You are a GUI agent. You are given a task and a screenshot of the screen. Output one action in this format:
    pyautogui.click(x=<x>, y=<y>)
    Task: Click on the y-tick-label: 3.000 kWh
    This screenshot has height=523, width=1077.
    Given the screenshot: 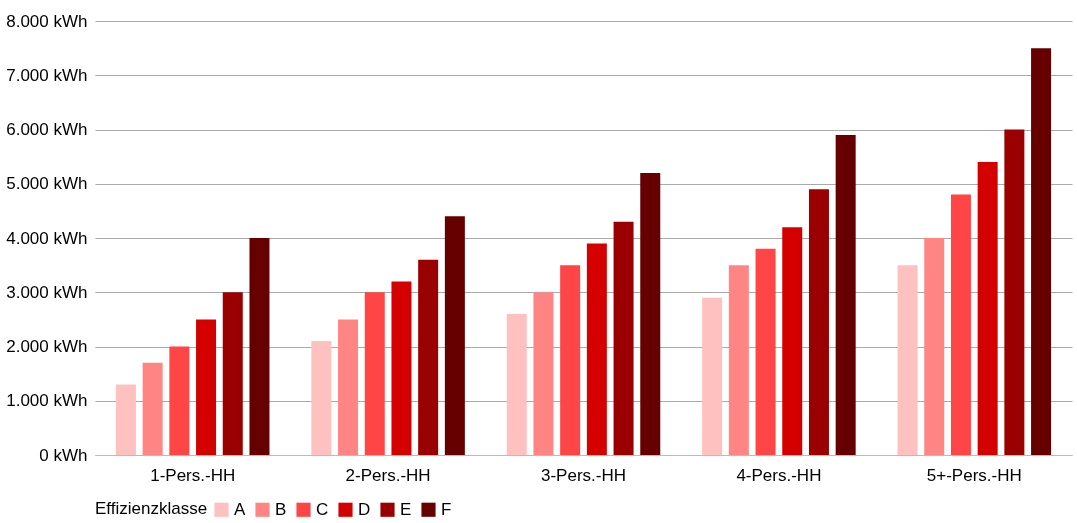 What is the action you would take?
    pyautogui.click(x=47, y=292)
    